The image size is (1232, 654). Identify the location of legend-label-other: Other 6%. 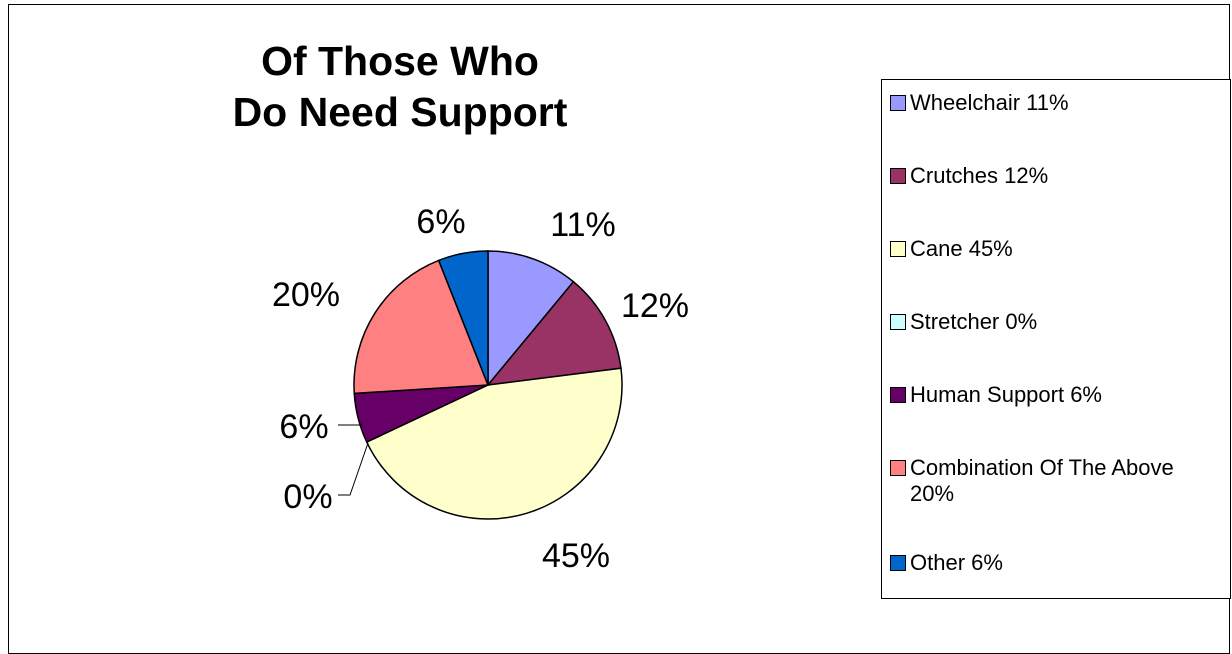
(956, 562).